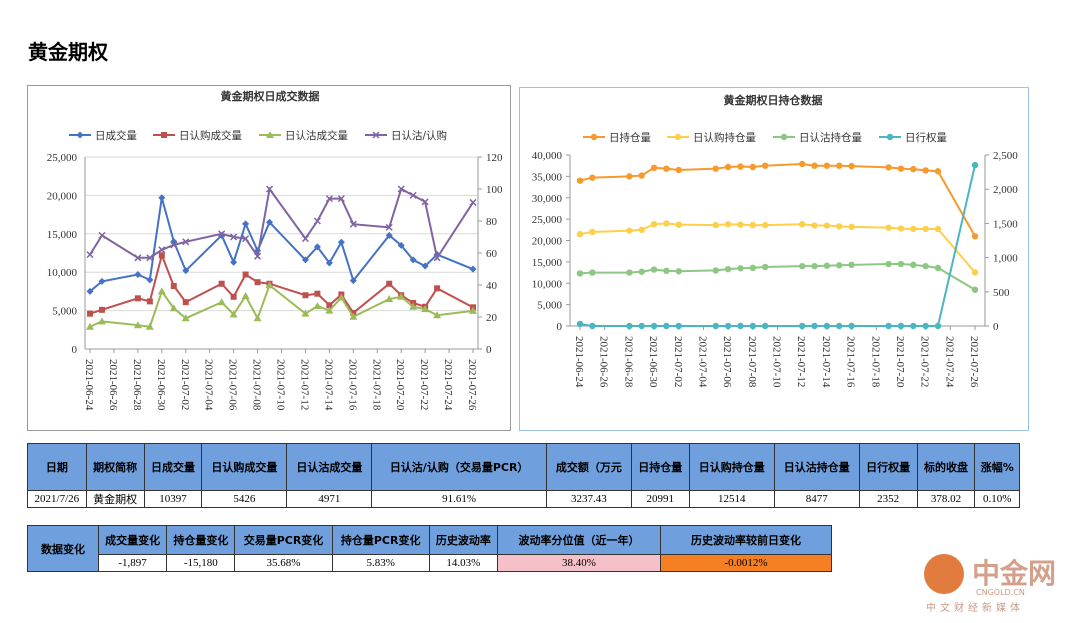 The image size is (1080, 623). What do you see at coordinates (547, 220) in the screenshot?
I see `y-tick-label: 25,000` at bounding box center [547, 220].